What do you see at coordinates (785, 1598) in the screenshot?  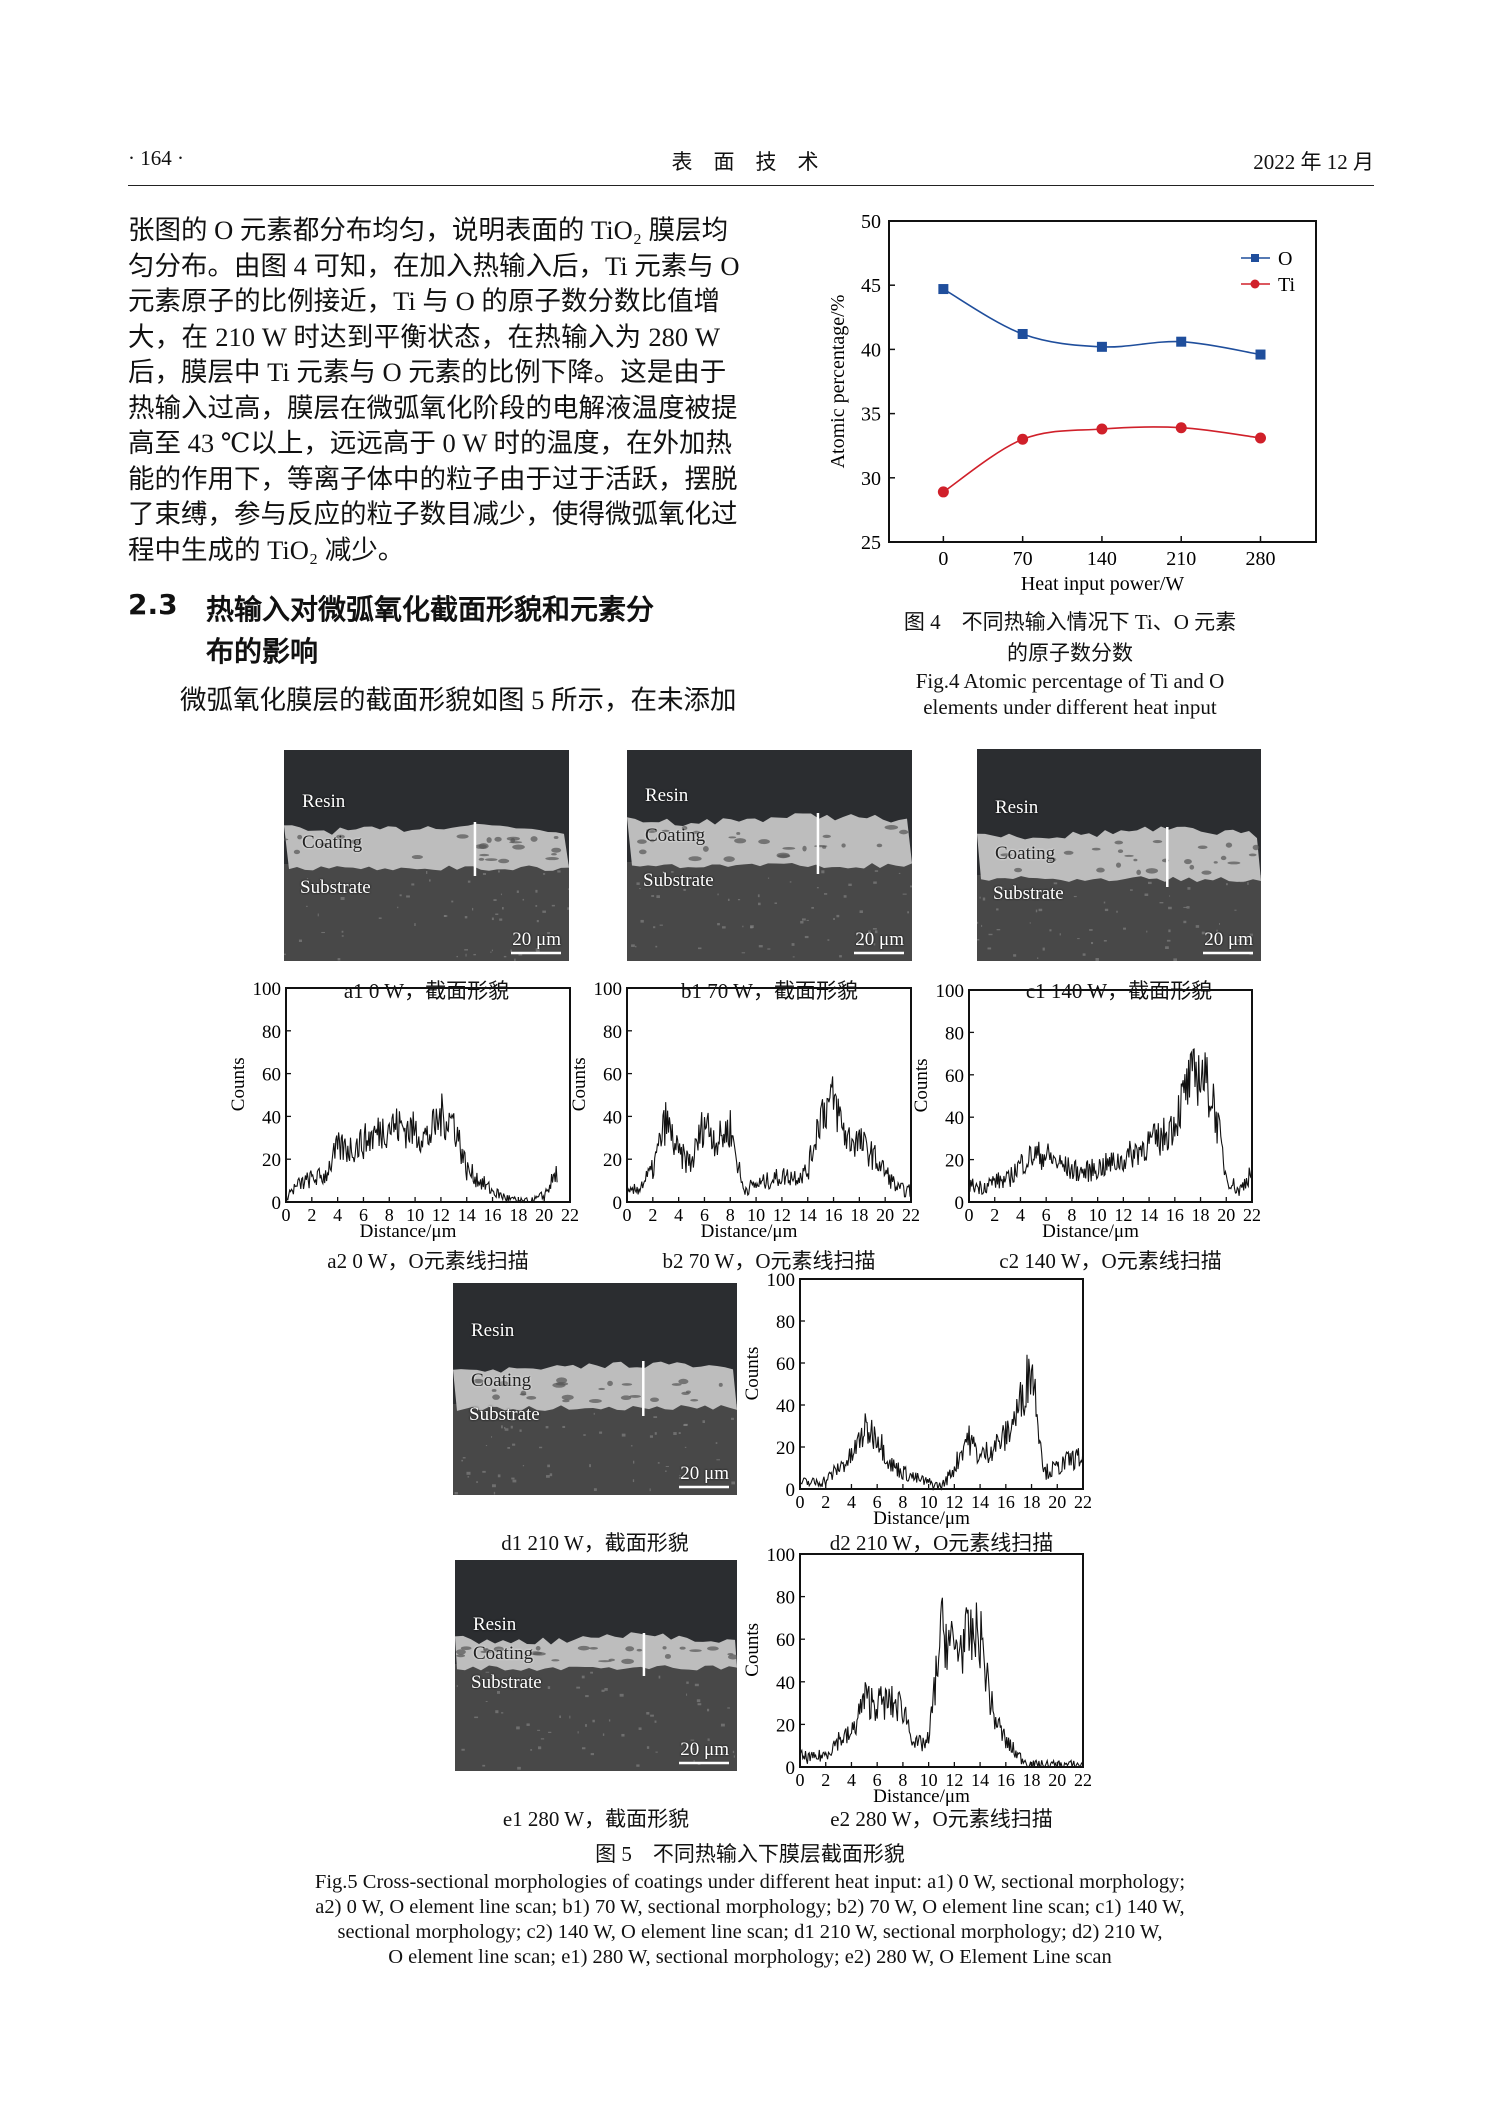 I see `y-tick-label: 80` at bounding box center [785, 1598].